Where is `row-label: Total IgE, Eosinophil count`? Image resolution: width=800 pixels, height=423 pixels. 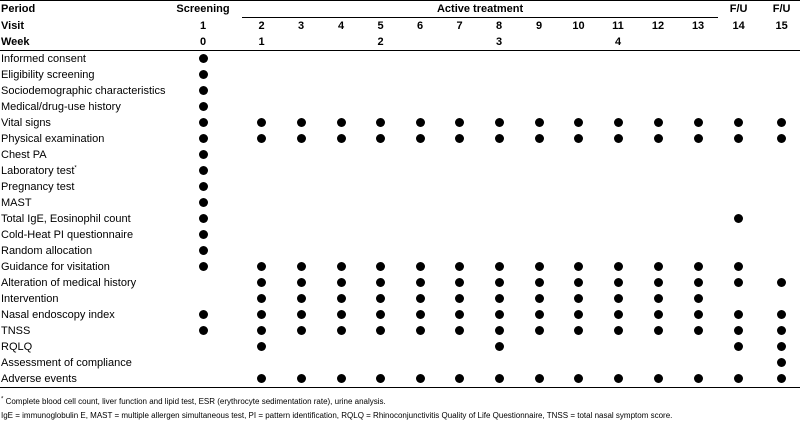 row-label: Total IgE, Eosinophil count is located at coordinates (82, 219).